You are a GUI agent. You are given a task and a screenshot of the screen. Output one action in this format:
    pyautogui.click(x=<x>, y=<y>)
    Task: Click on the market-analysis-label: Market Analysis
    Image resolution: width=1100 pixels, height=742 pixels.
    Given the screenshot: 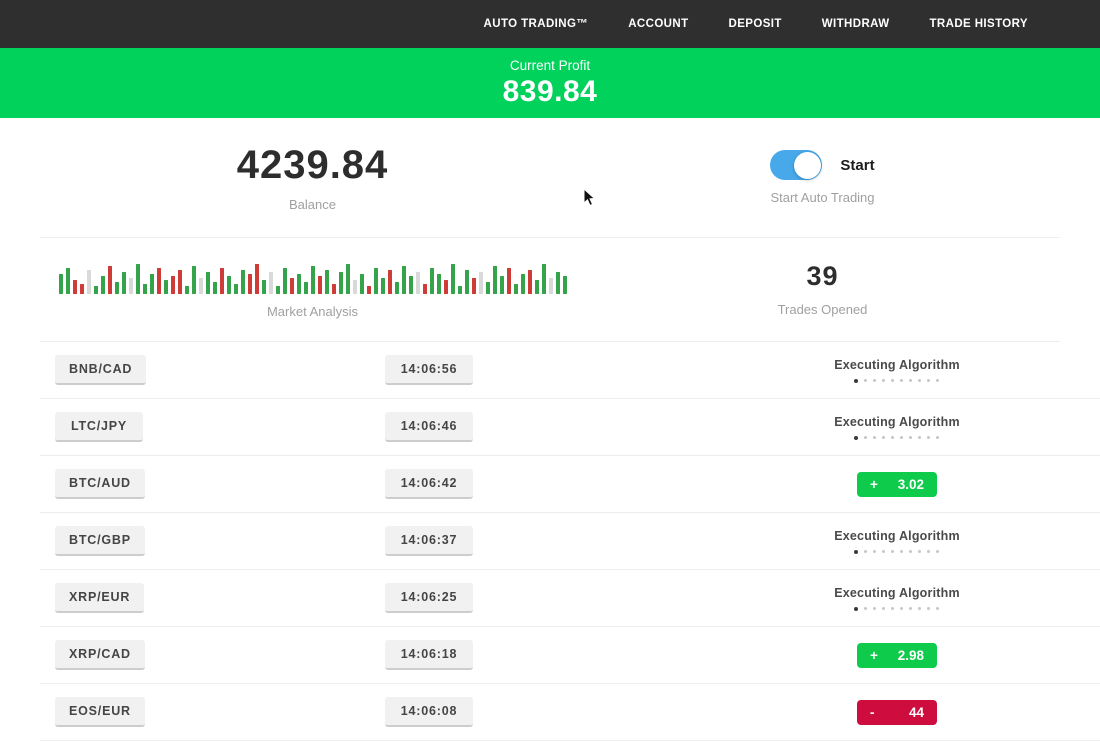 What is the action you would take?
    pyautogui.click(x=312, y=311)
    